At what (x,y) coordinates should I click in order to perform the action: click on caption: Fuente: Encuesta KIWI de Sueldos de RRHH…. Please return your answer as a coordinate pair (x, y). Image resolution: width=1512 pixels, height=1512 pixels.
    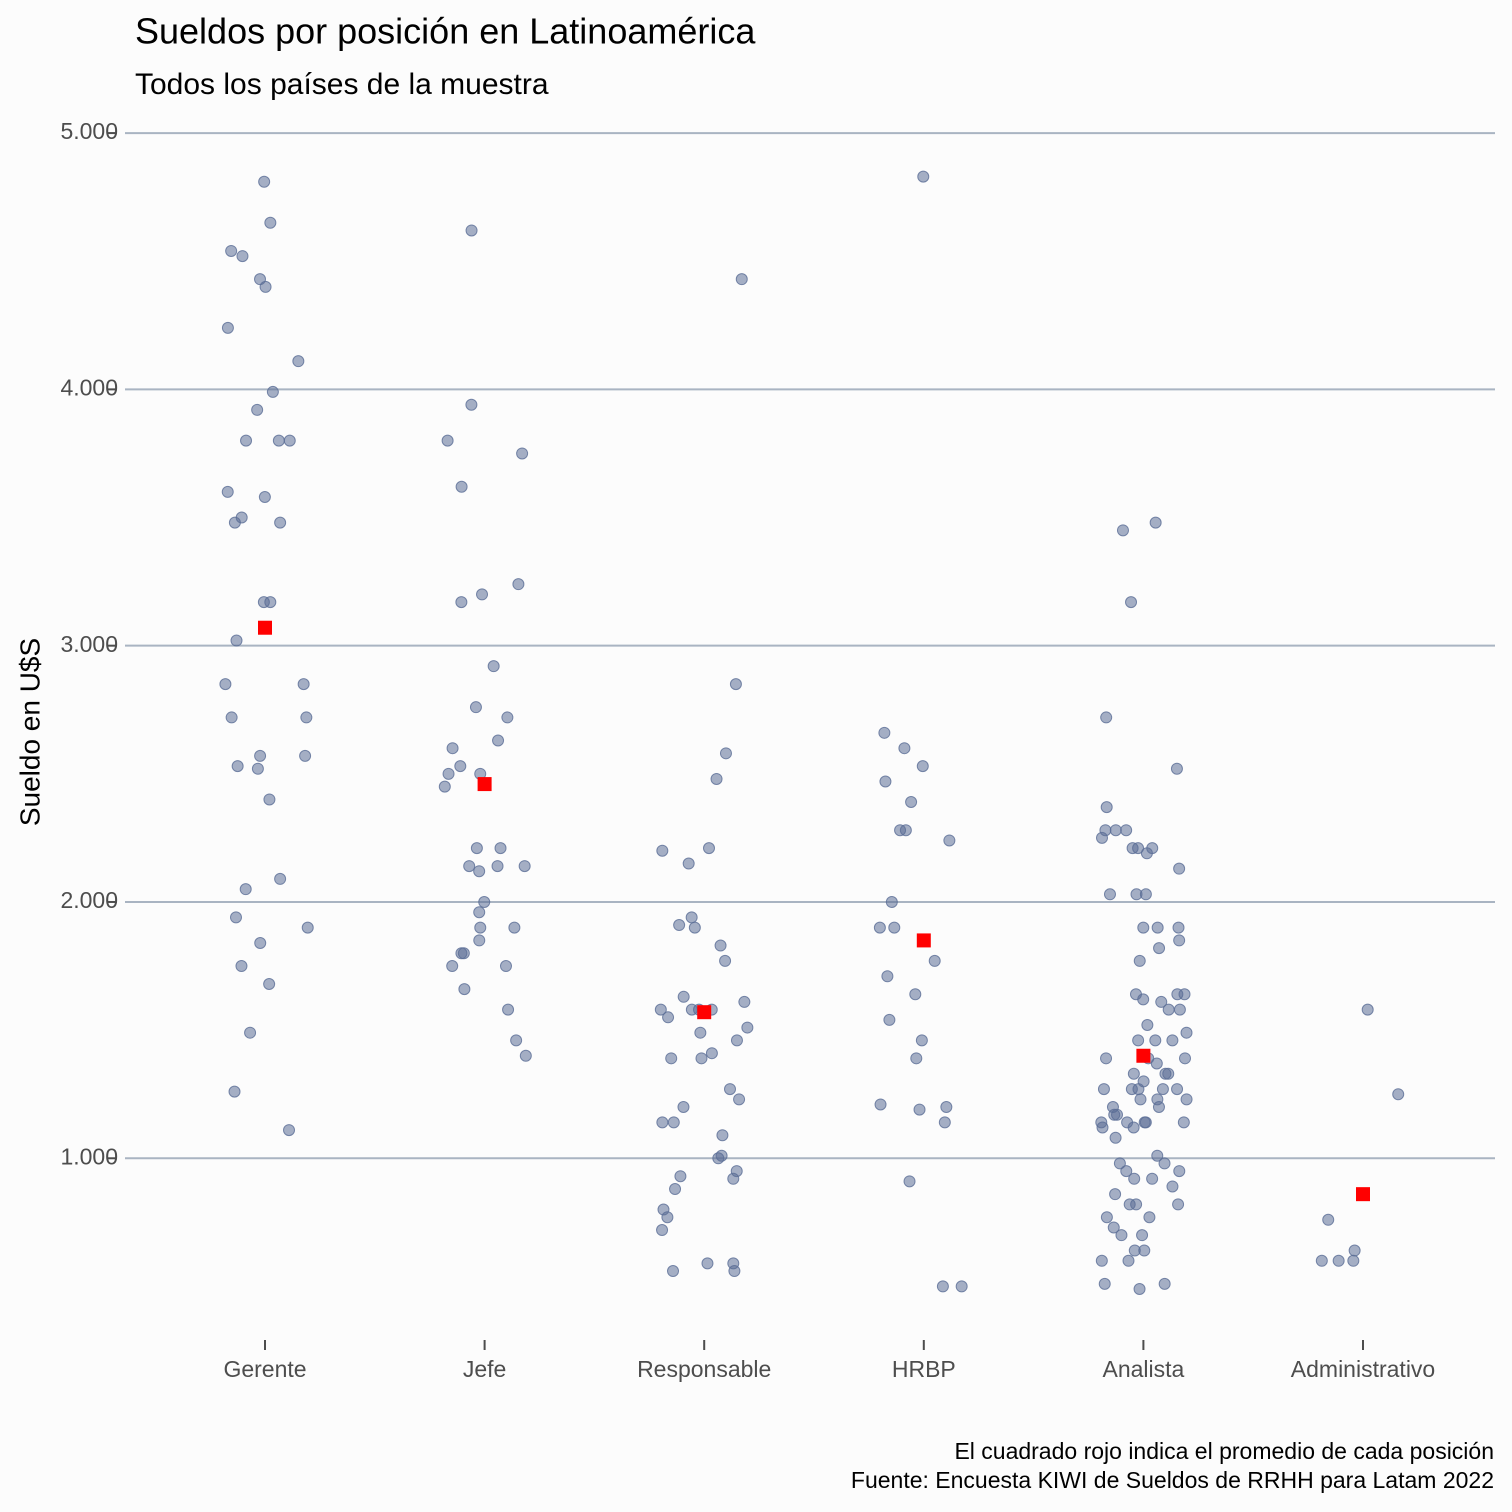
    Looking at the image, I should click on (1172, 1480).